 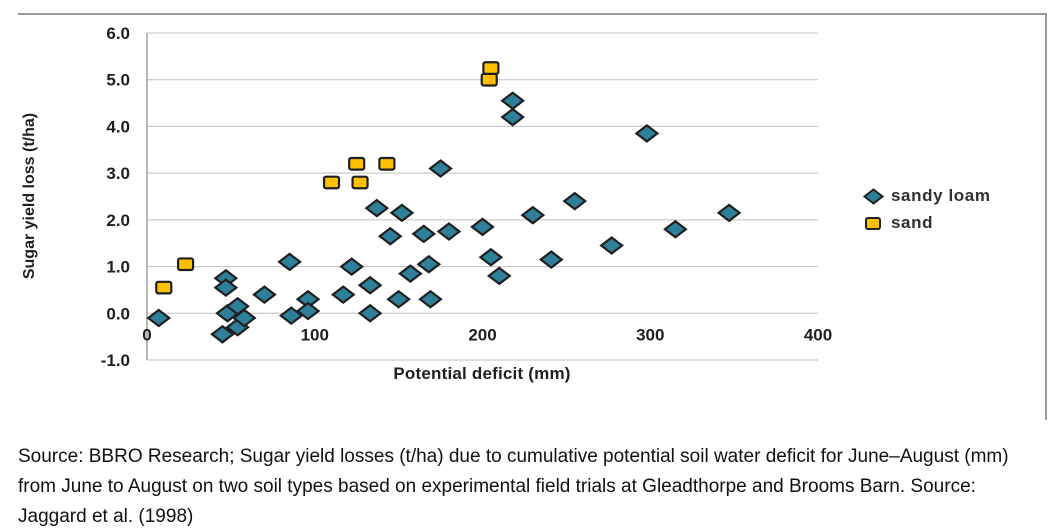 I want to click on x-tick-label: 0, so click(x=146, y=334).